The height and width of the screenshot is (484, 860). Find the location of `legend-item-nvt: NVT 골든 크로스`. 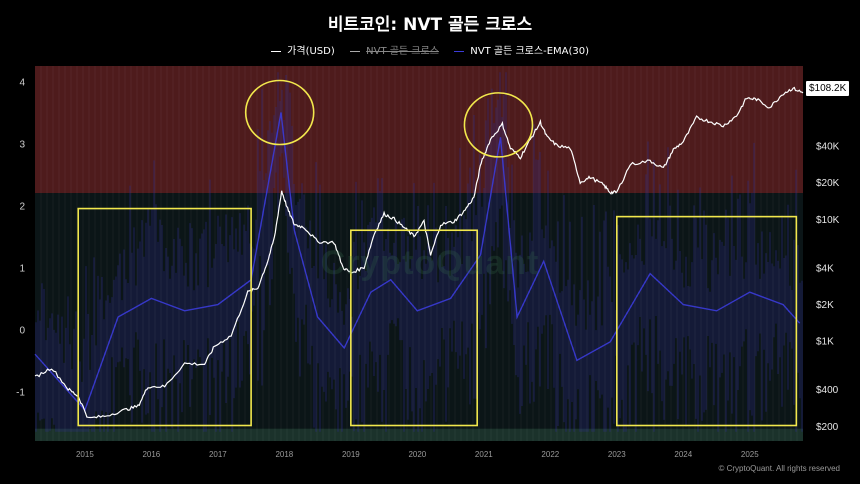

legend-item-nvt: NVT 골든 크로스 is located at coordinates (394, 49).